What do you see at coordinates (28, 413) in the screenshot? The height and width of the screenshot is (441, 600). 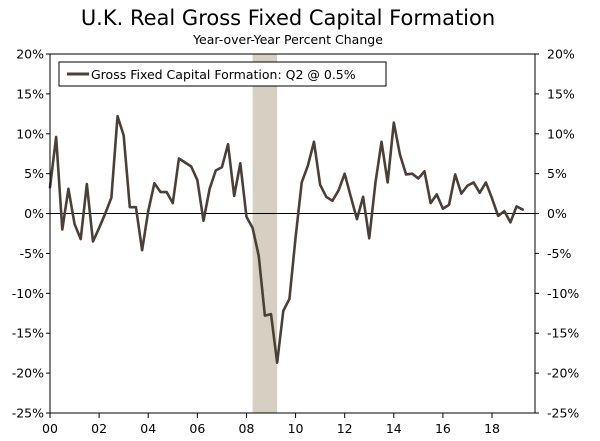 I see `y-left-tick-label: -25%` at bounding box center [28, 413].